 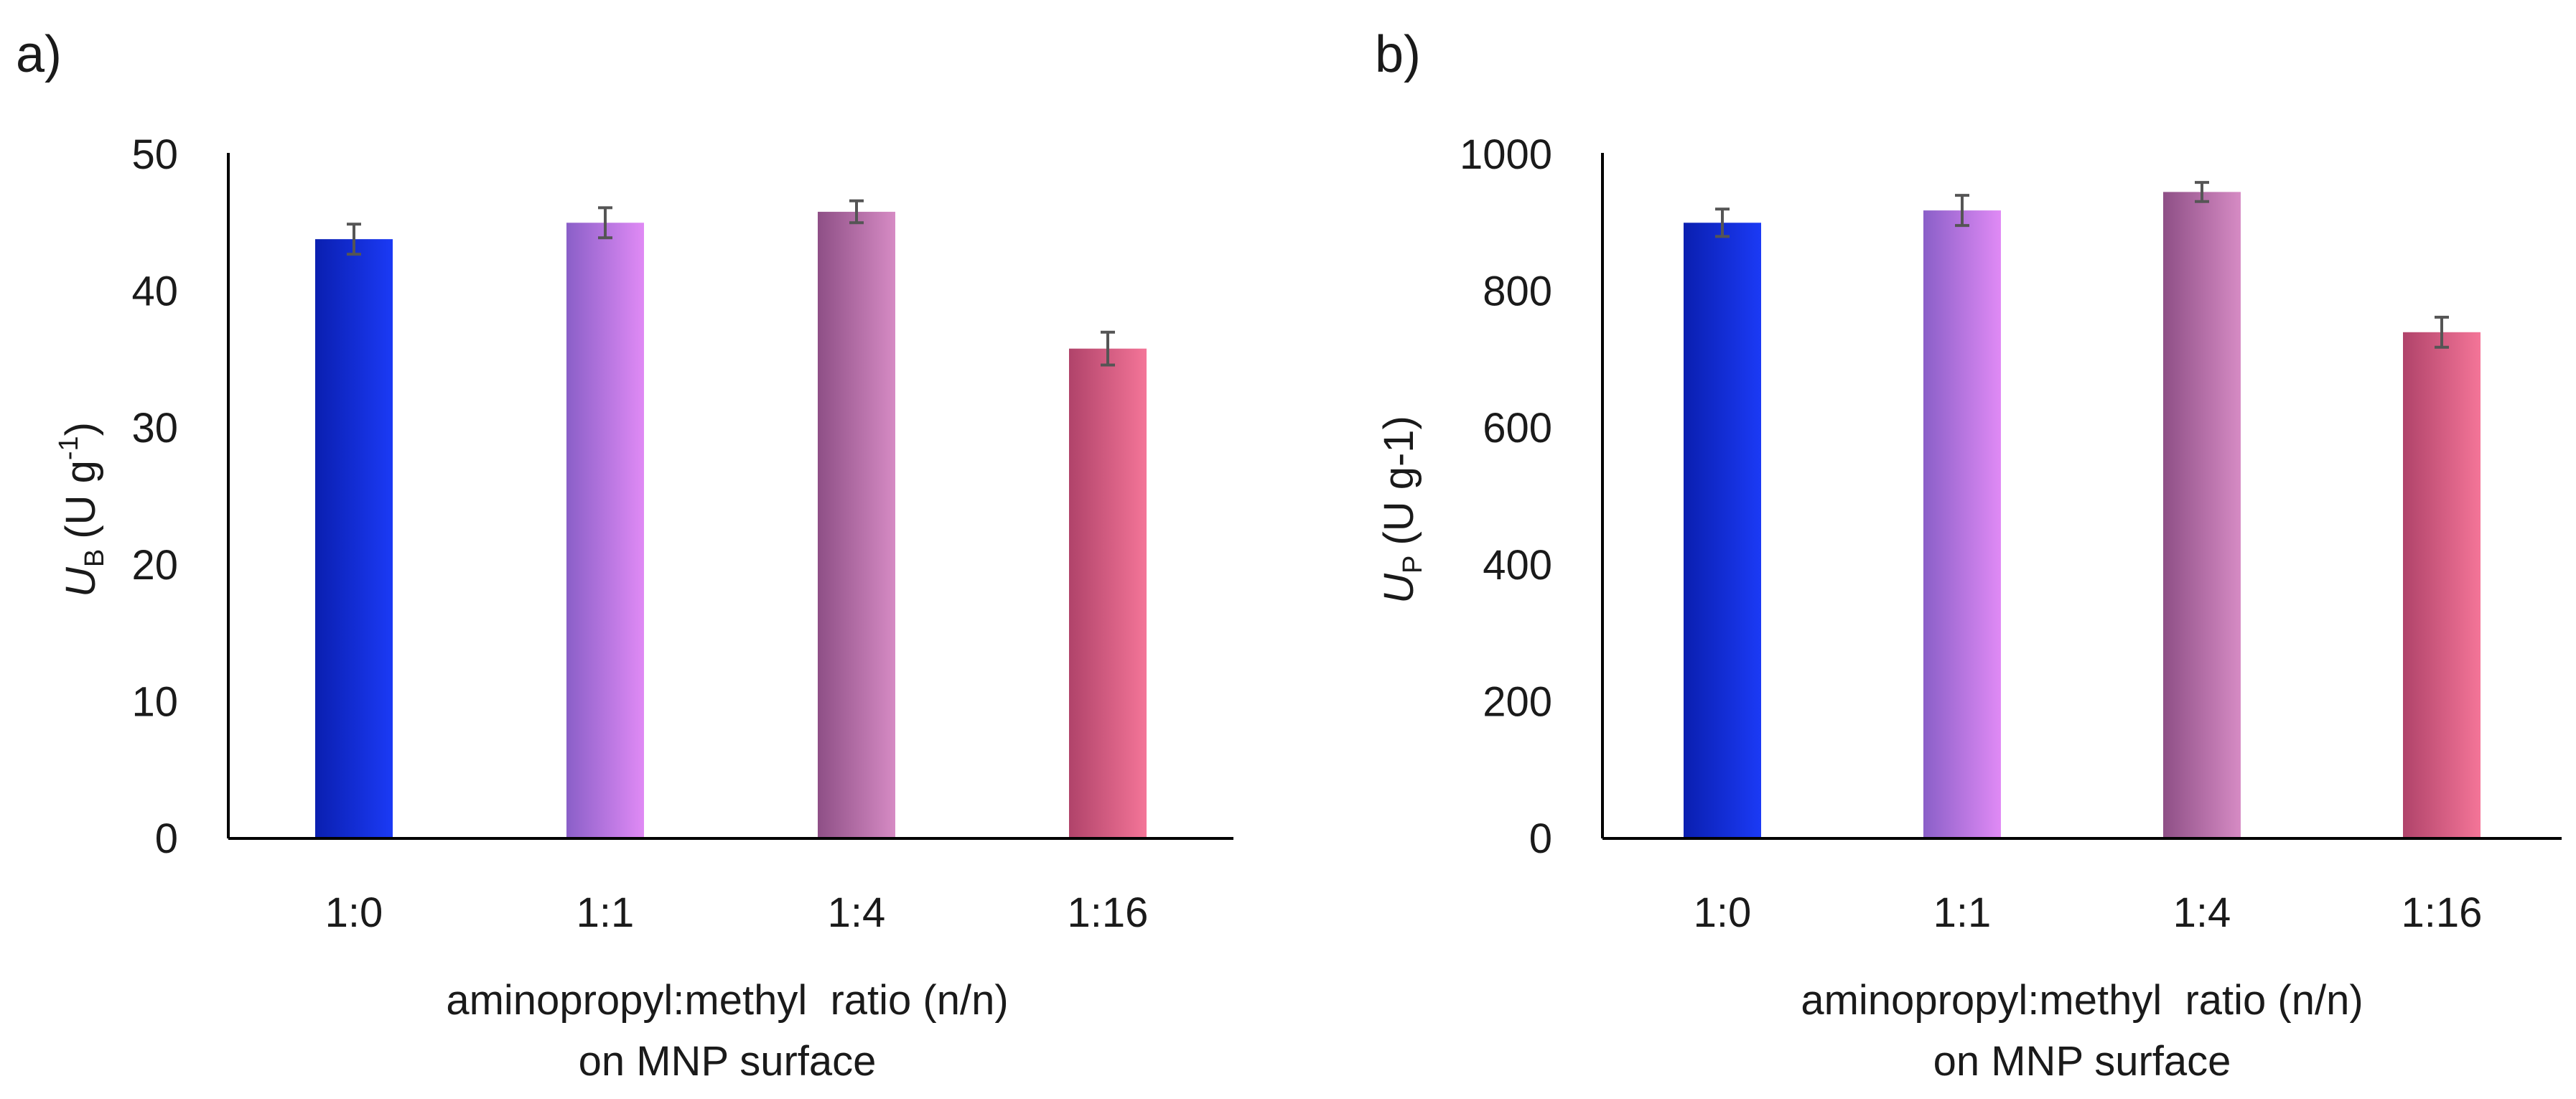 I want to click on y-title-unit: (U g, so click(x=80, y=499).